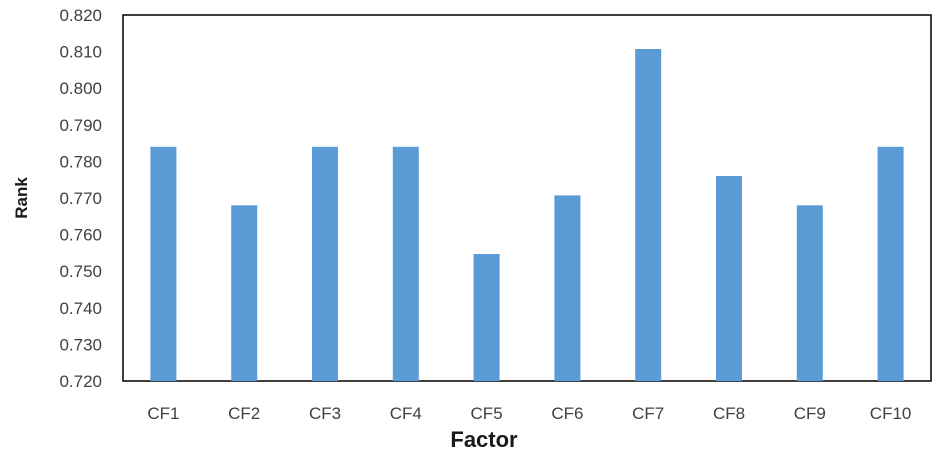  I want to click on x-tick-label-cf3: CF3, so click(325, 413).